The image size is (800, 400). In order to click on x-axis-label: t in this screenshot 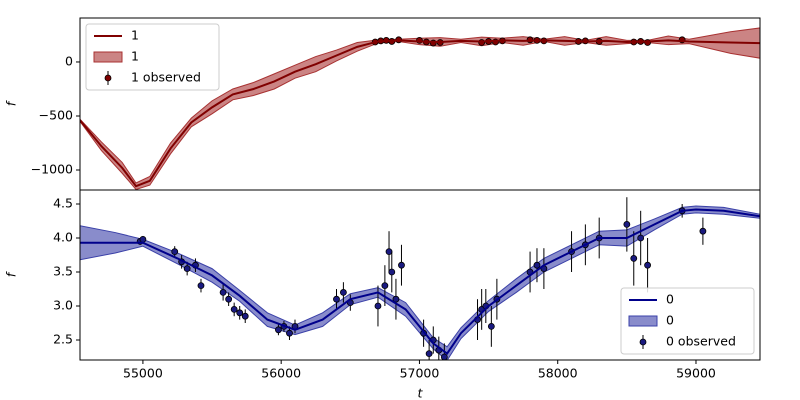, I will do `click(421, 393)`.